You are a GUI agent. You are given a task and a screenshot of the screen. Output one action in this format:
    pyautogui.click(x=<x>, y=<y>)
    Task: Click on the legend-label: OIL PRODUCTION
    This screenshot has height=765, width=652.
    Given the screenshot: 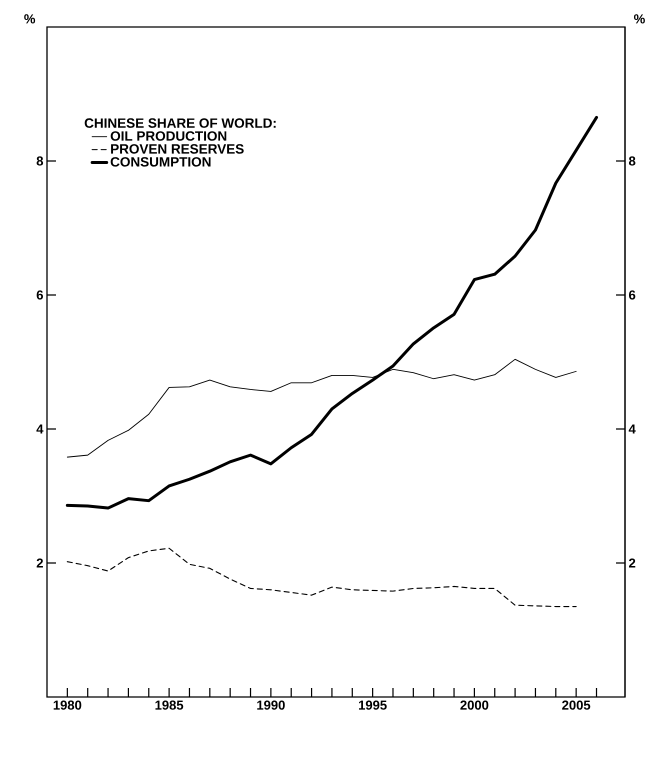 What is the action you would take?
    pyautogui.click(x=168, y=136)
    